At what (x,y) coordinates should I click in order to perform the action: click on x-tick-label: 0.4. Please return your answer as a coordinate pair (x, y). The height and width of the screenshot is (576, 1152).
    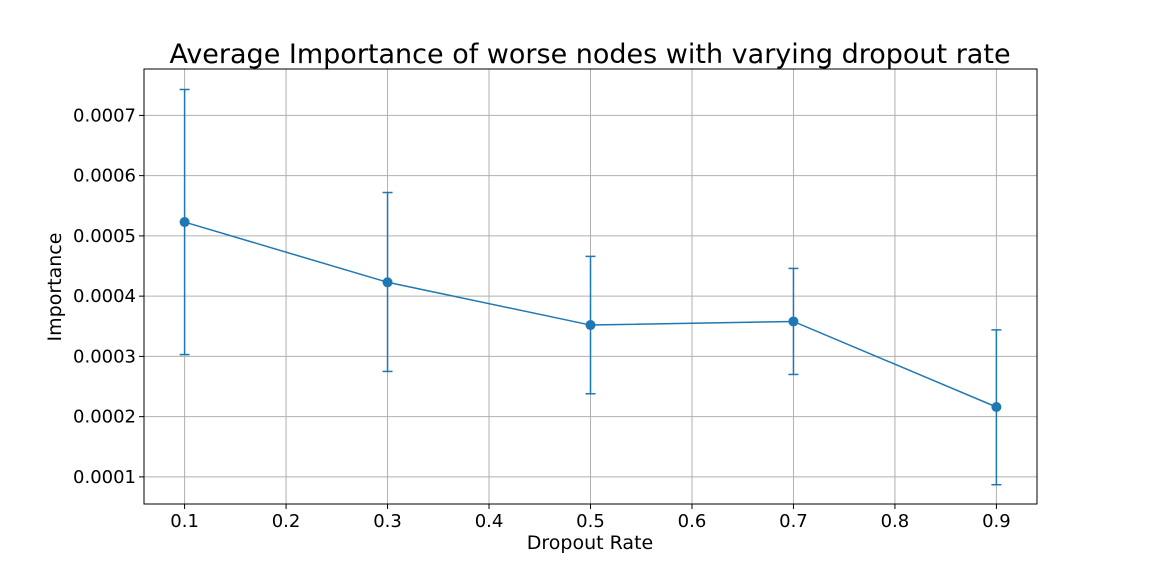
    Looking at the image, I should click on (489, 521).